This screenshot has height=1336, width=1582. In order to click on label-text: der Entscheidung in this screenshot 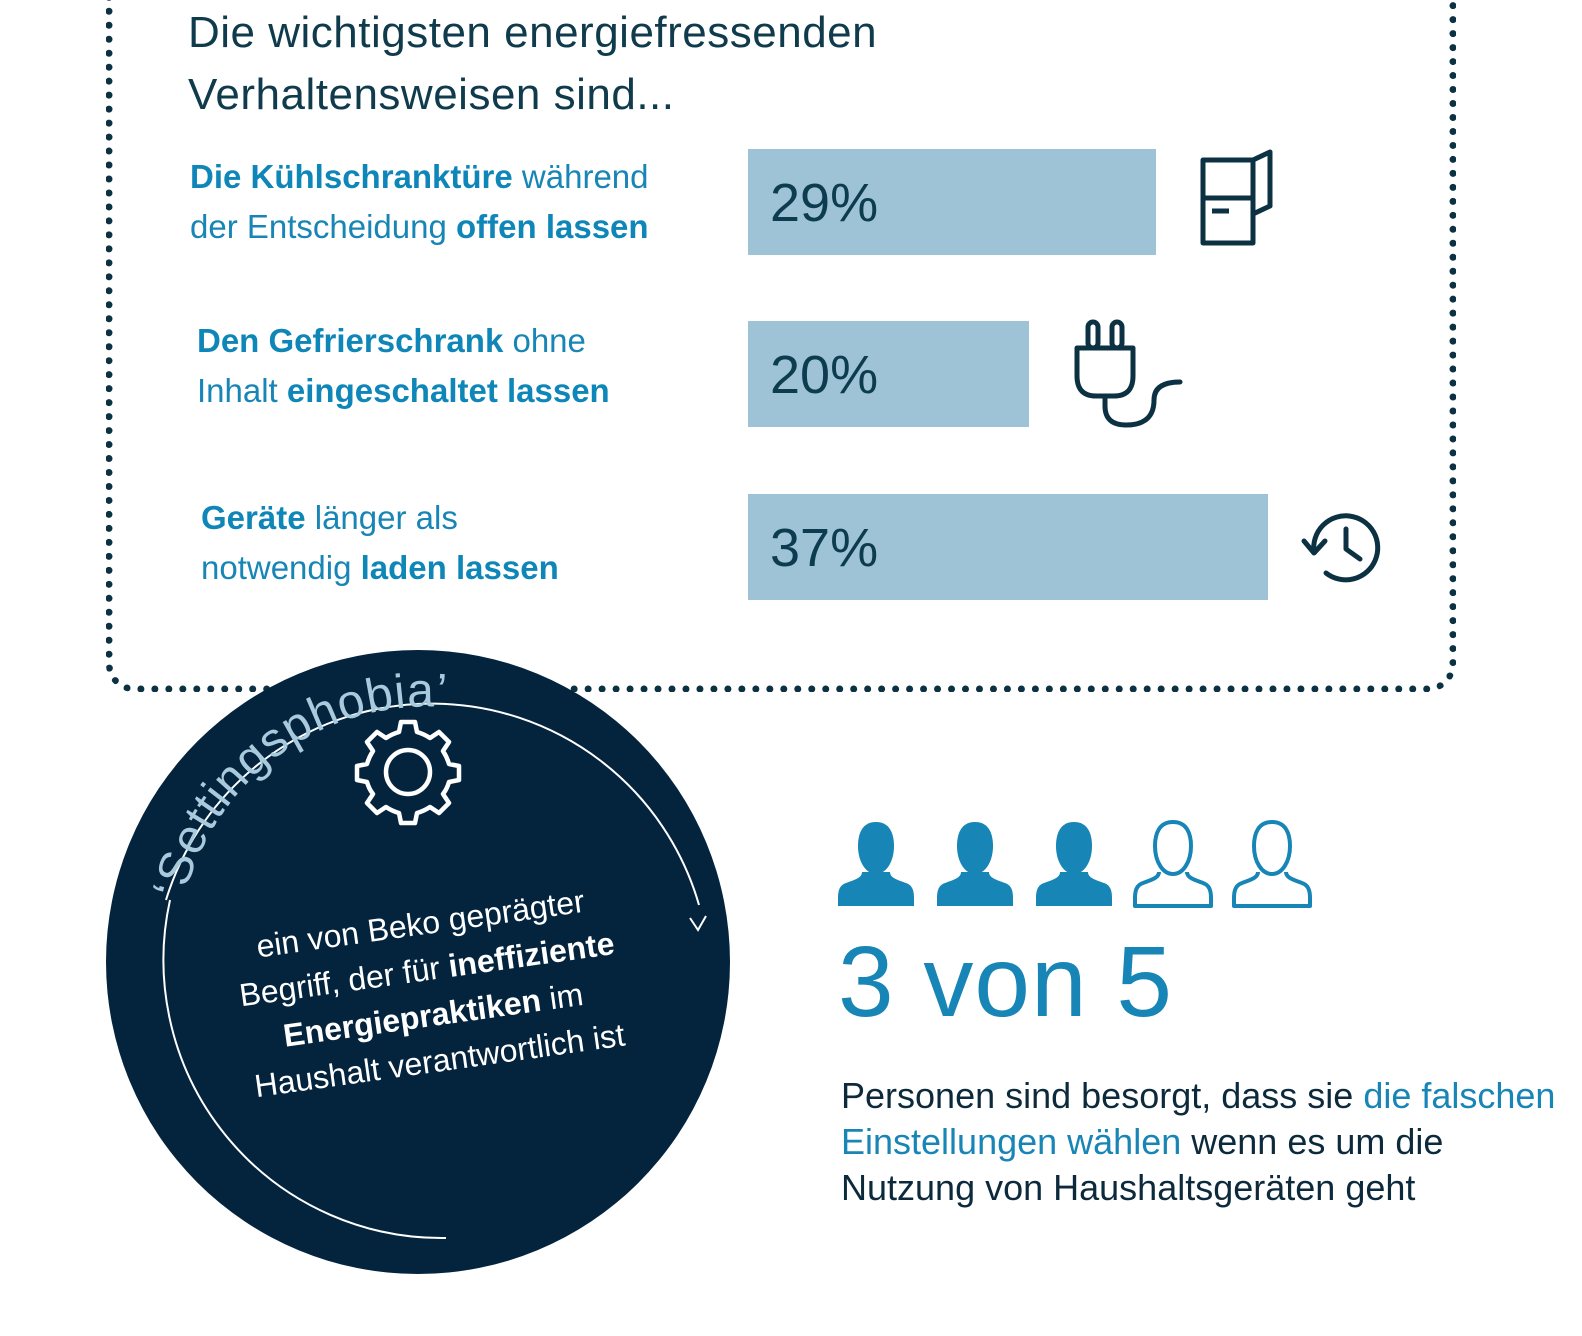, I will do `click(323, 226)`.